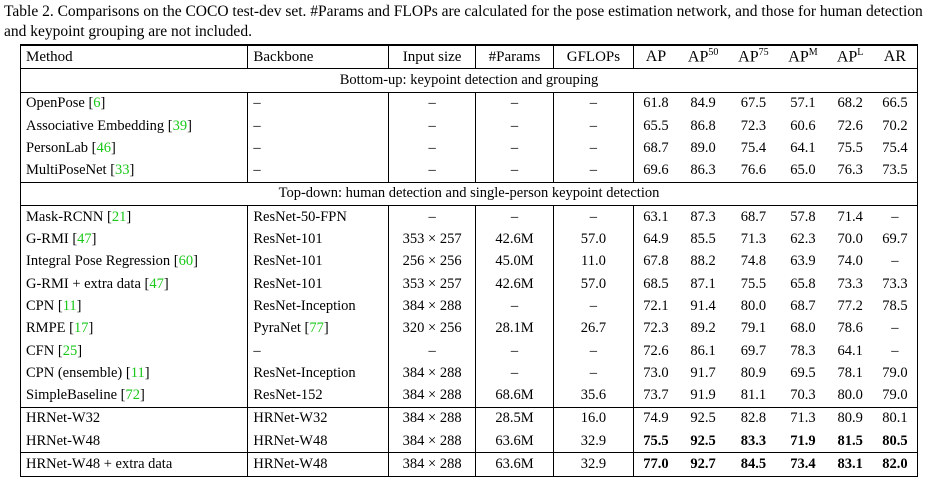 The width and height of the screenshot is (940, 496). What do you see at coordinates (318, 328) in the screenshot?
I see `table-cell: PyraNet [77]` at bounding box center [318, 328].